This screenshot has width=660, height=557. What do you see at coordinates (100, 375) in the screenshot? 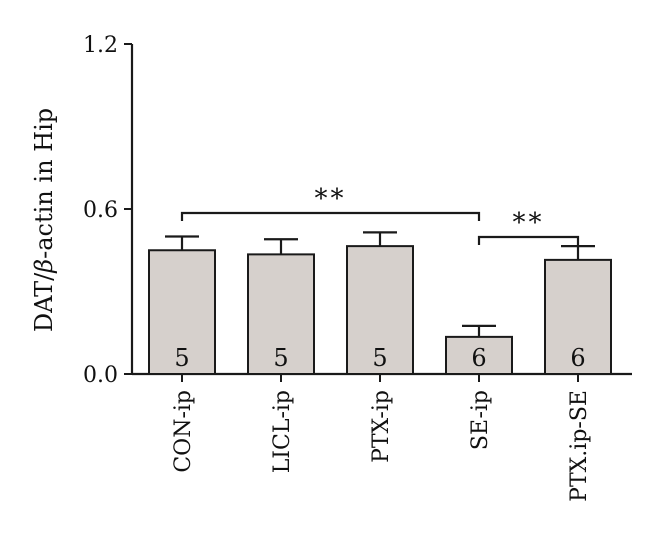
I see `y-tick-label: 0.0` at bounding box center [100, 375].